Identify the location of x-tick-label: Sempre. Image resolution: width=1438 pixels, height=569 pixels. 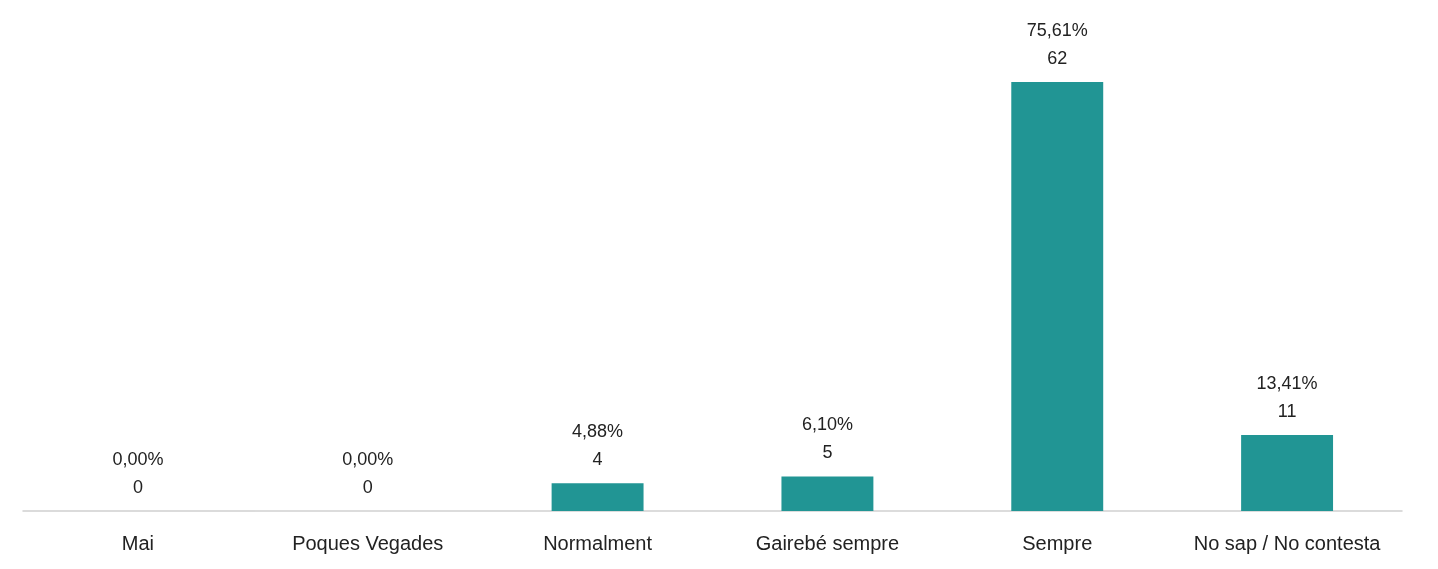
(1057, 543).